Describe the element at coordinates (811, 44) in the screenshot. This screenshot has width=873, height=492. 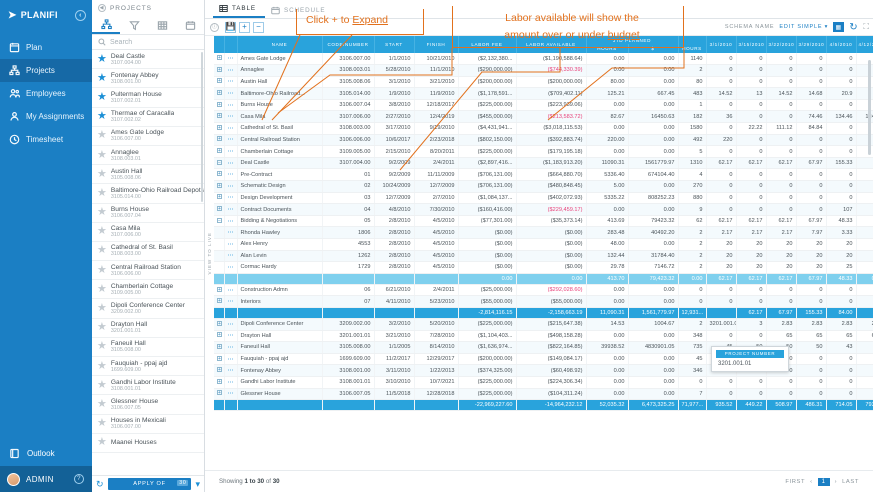
I see `th-date-3: 3/29/2010` at that location.